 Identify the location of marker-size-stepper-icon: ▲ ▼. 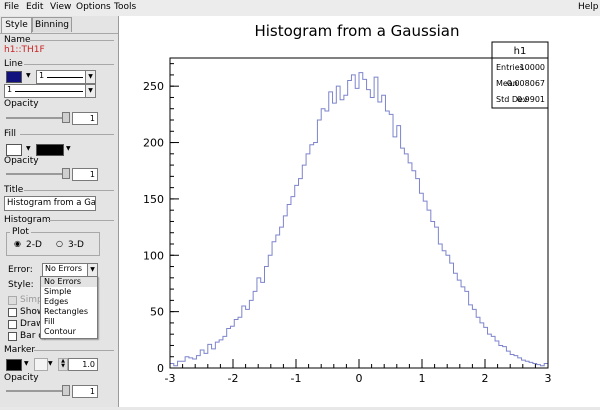
(63, 364).